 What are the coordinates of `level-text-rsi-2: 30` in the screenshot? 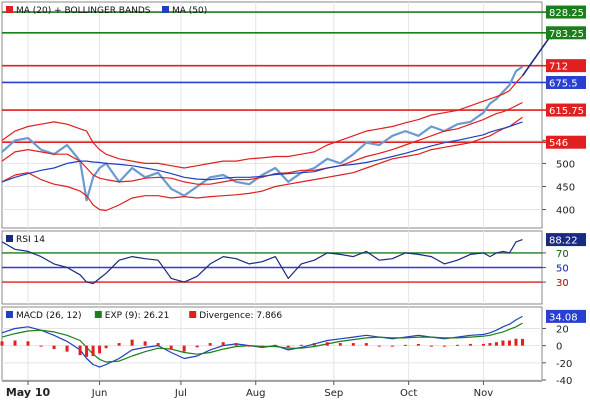 It's located at (562, 283).